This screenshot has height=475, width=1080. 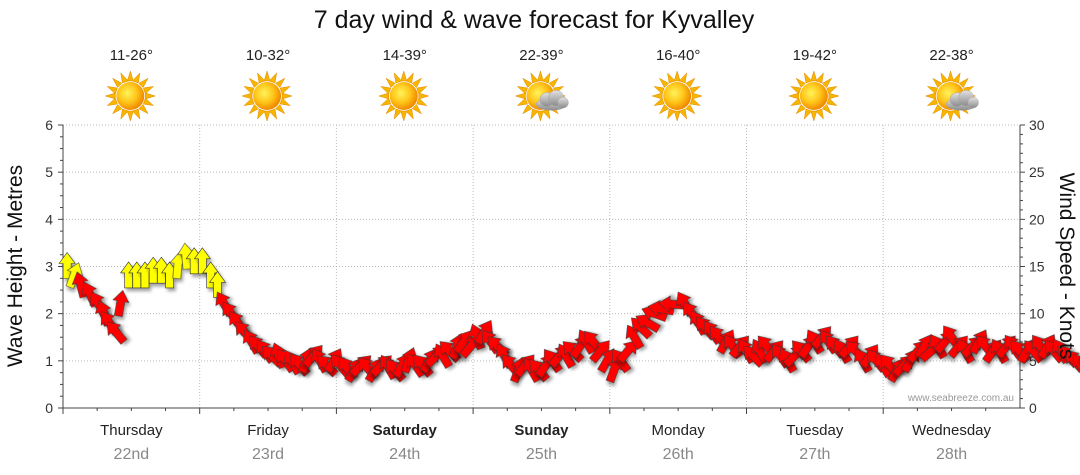 I want to click on day-column: 16-40° Monday 26th, so click(x=678, y=255).